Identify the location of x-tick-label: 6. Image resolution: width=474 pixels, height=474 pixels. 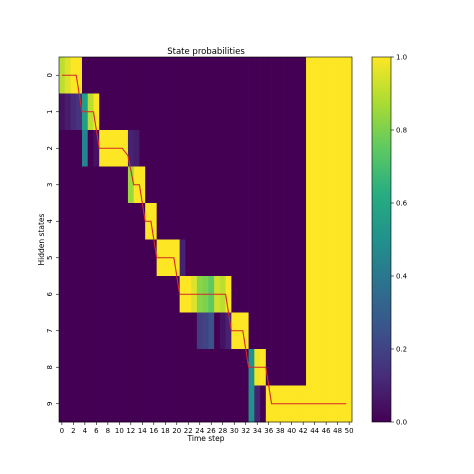
(96, 431).